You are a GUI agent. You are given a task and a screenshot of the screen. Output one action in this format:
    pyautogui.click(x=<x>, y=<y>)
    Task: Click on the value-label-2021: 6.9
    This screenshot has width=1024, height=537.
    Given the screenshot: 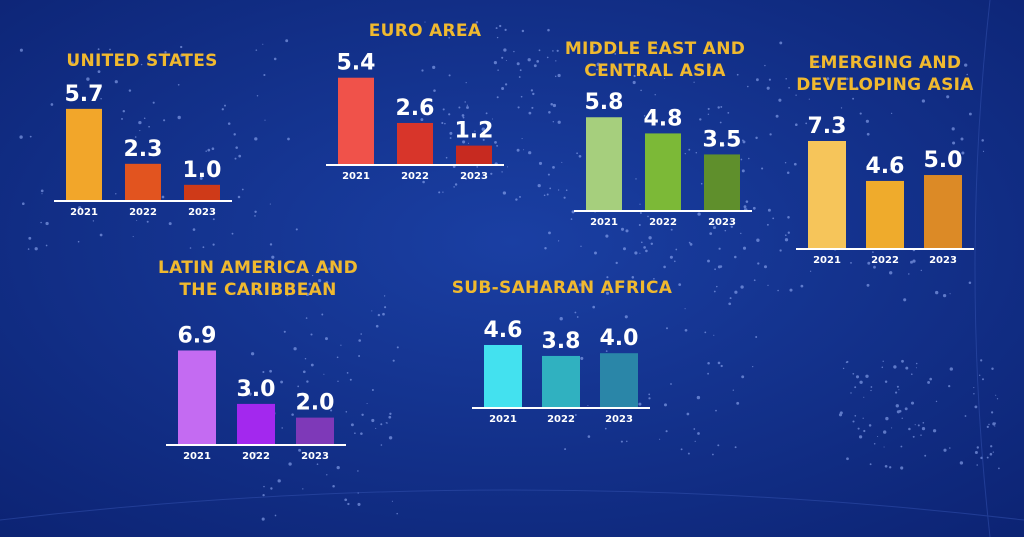 What is the action you would take?
    pyautogui.click(x=197, y=335)
    